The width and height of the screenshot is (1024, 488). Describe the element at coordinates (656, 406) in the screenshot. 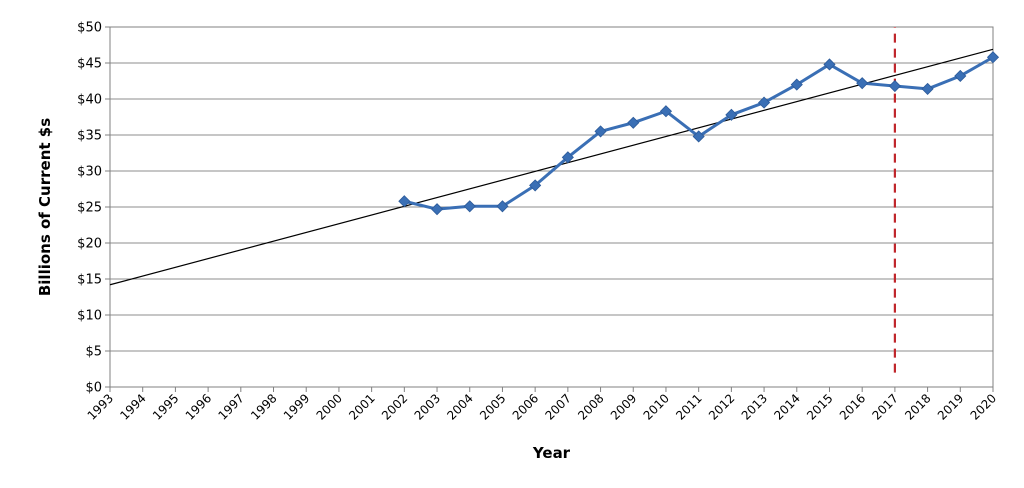

I see `x-tick-label: 2010` at that location.